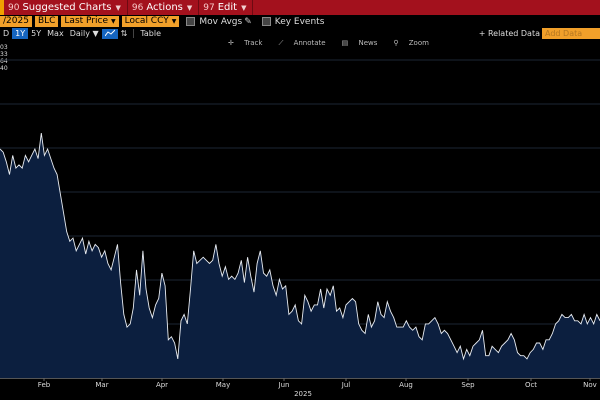 The image size is (600, 400). What do you see at coordinates (406, 385) in the screenshot?
I see `x-tick-label: Aug` at bounding box center [406, 385].